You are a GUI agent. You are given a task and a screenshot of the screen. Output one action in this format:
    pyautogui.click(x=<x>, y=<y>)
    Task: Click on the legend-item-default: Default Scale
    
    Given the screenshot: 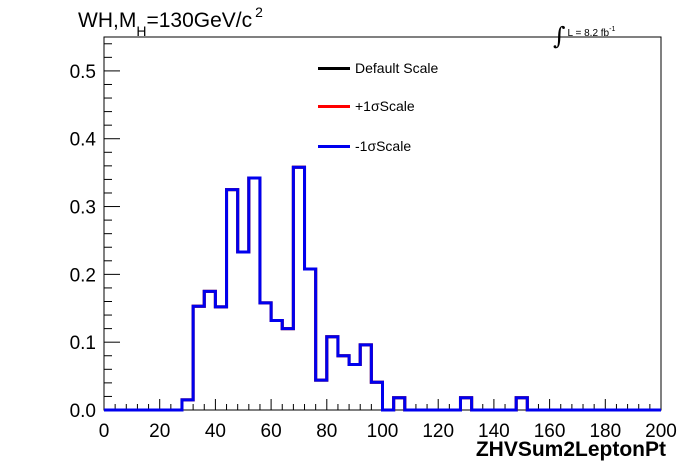 What is the action you would take?
    pyautogui.click(x=378, y=68)
    